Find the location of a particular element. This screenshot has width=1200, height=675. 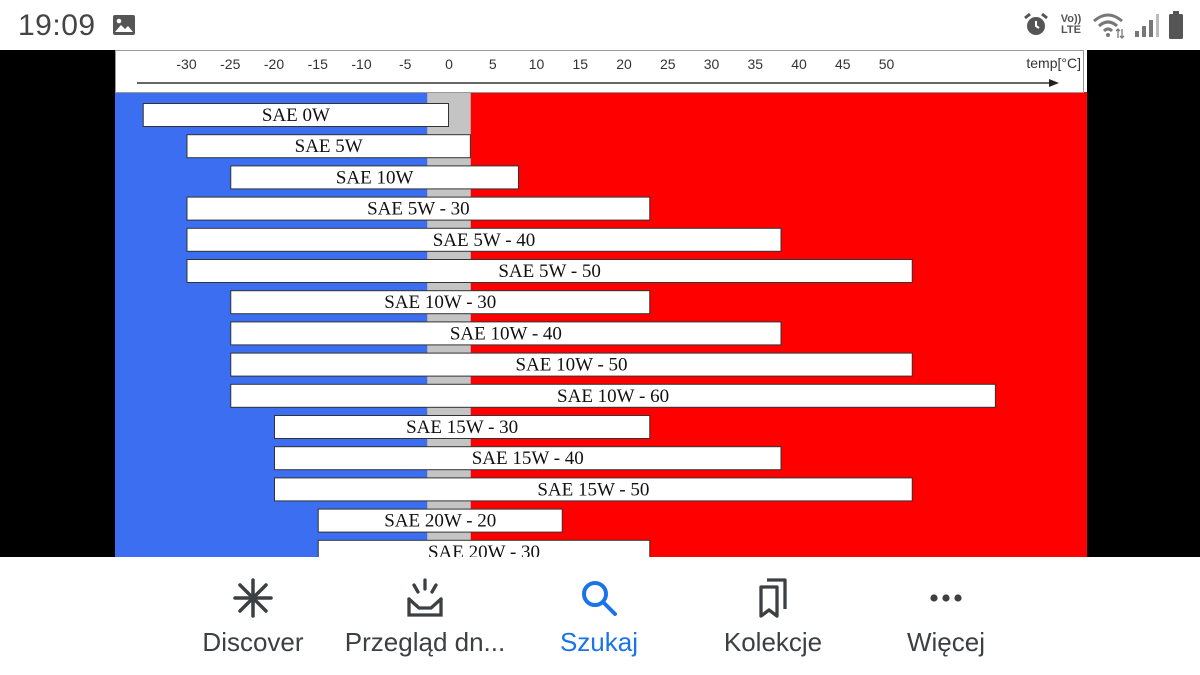

status-icons: Vo)) LTE is located at coordinates (1103, 25).